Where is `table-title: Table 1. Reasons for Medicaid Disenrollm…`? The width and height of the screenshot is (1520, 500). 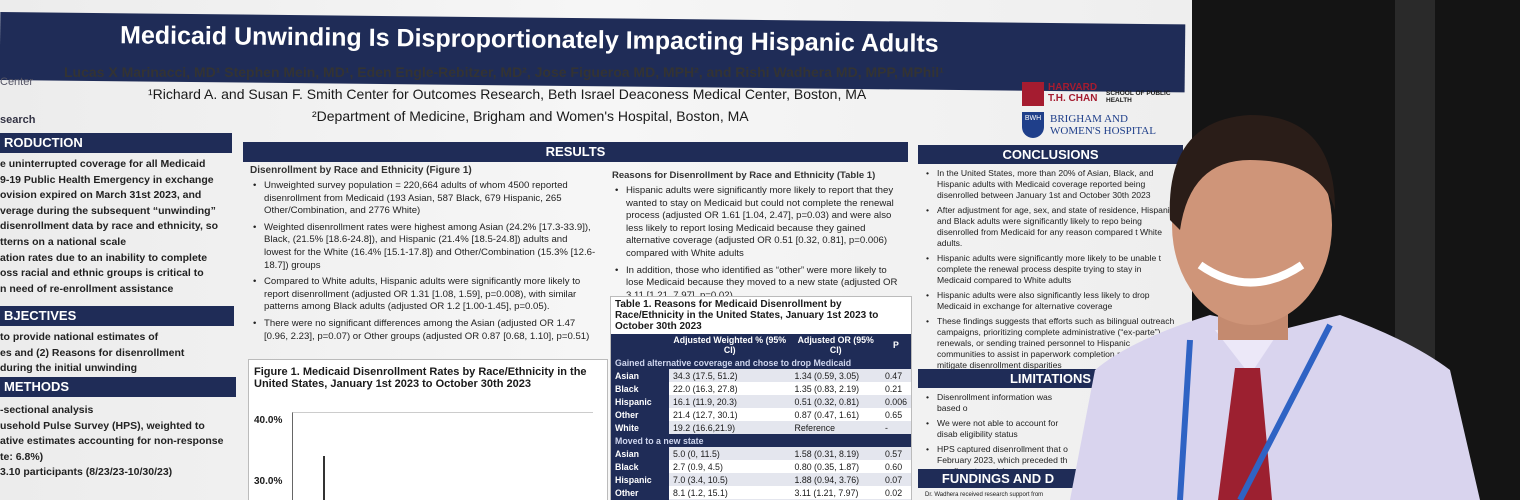
table-title: Table 1. Reasons for Medicaid Disenrollm… is located at coordinates (747, 315).